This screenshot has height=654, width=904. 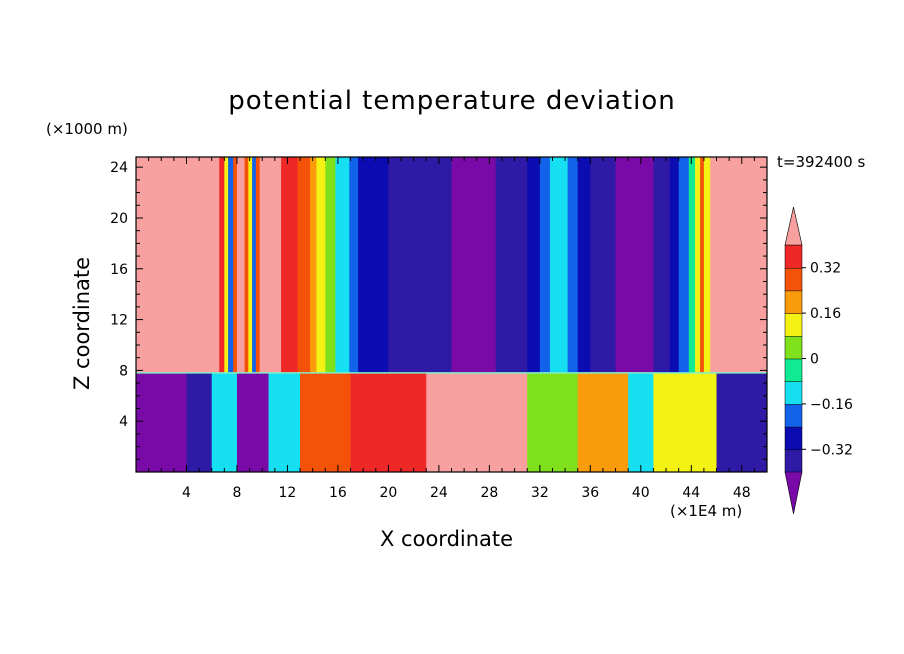 I want to click on x-tick-label: 40, so click(x=641, y=493).